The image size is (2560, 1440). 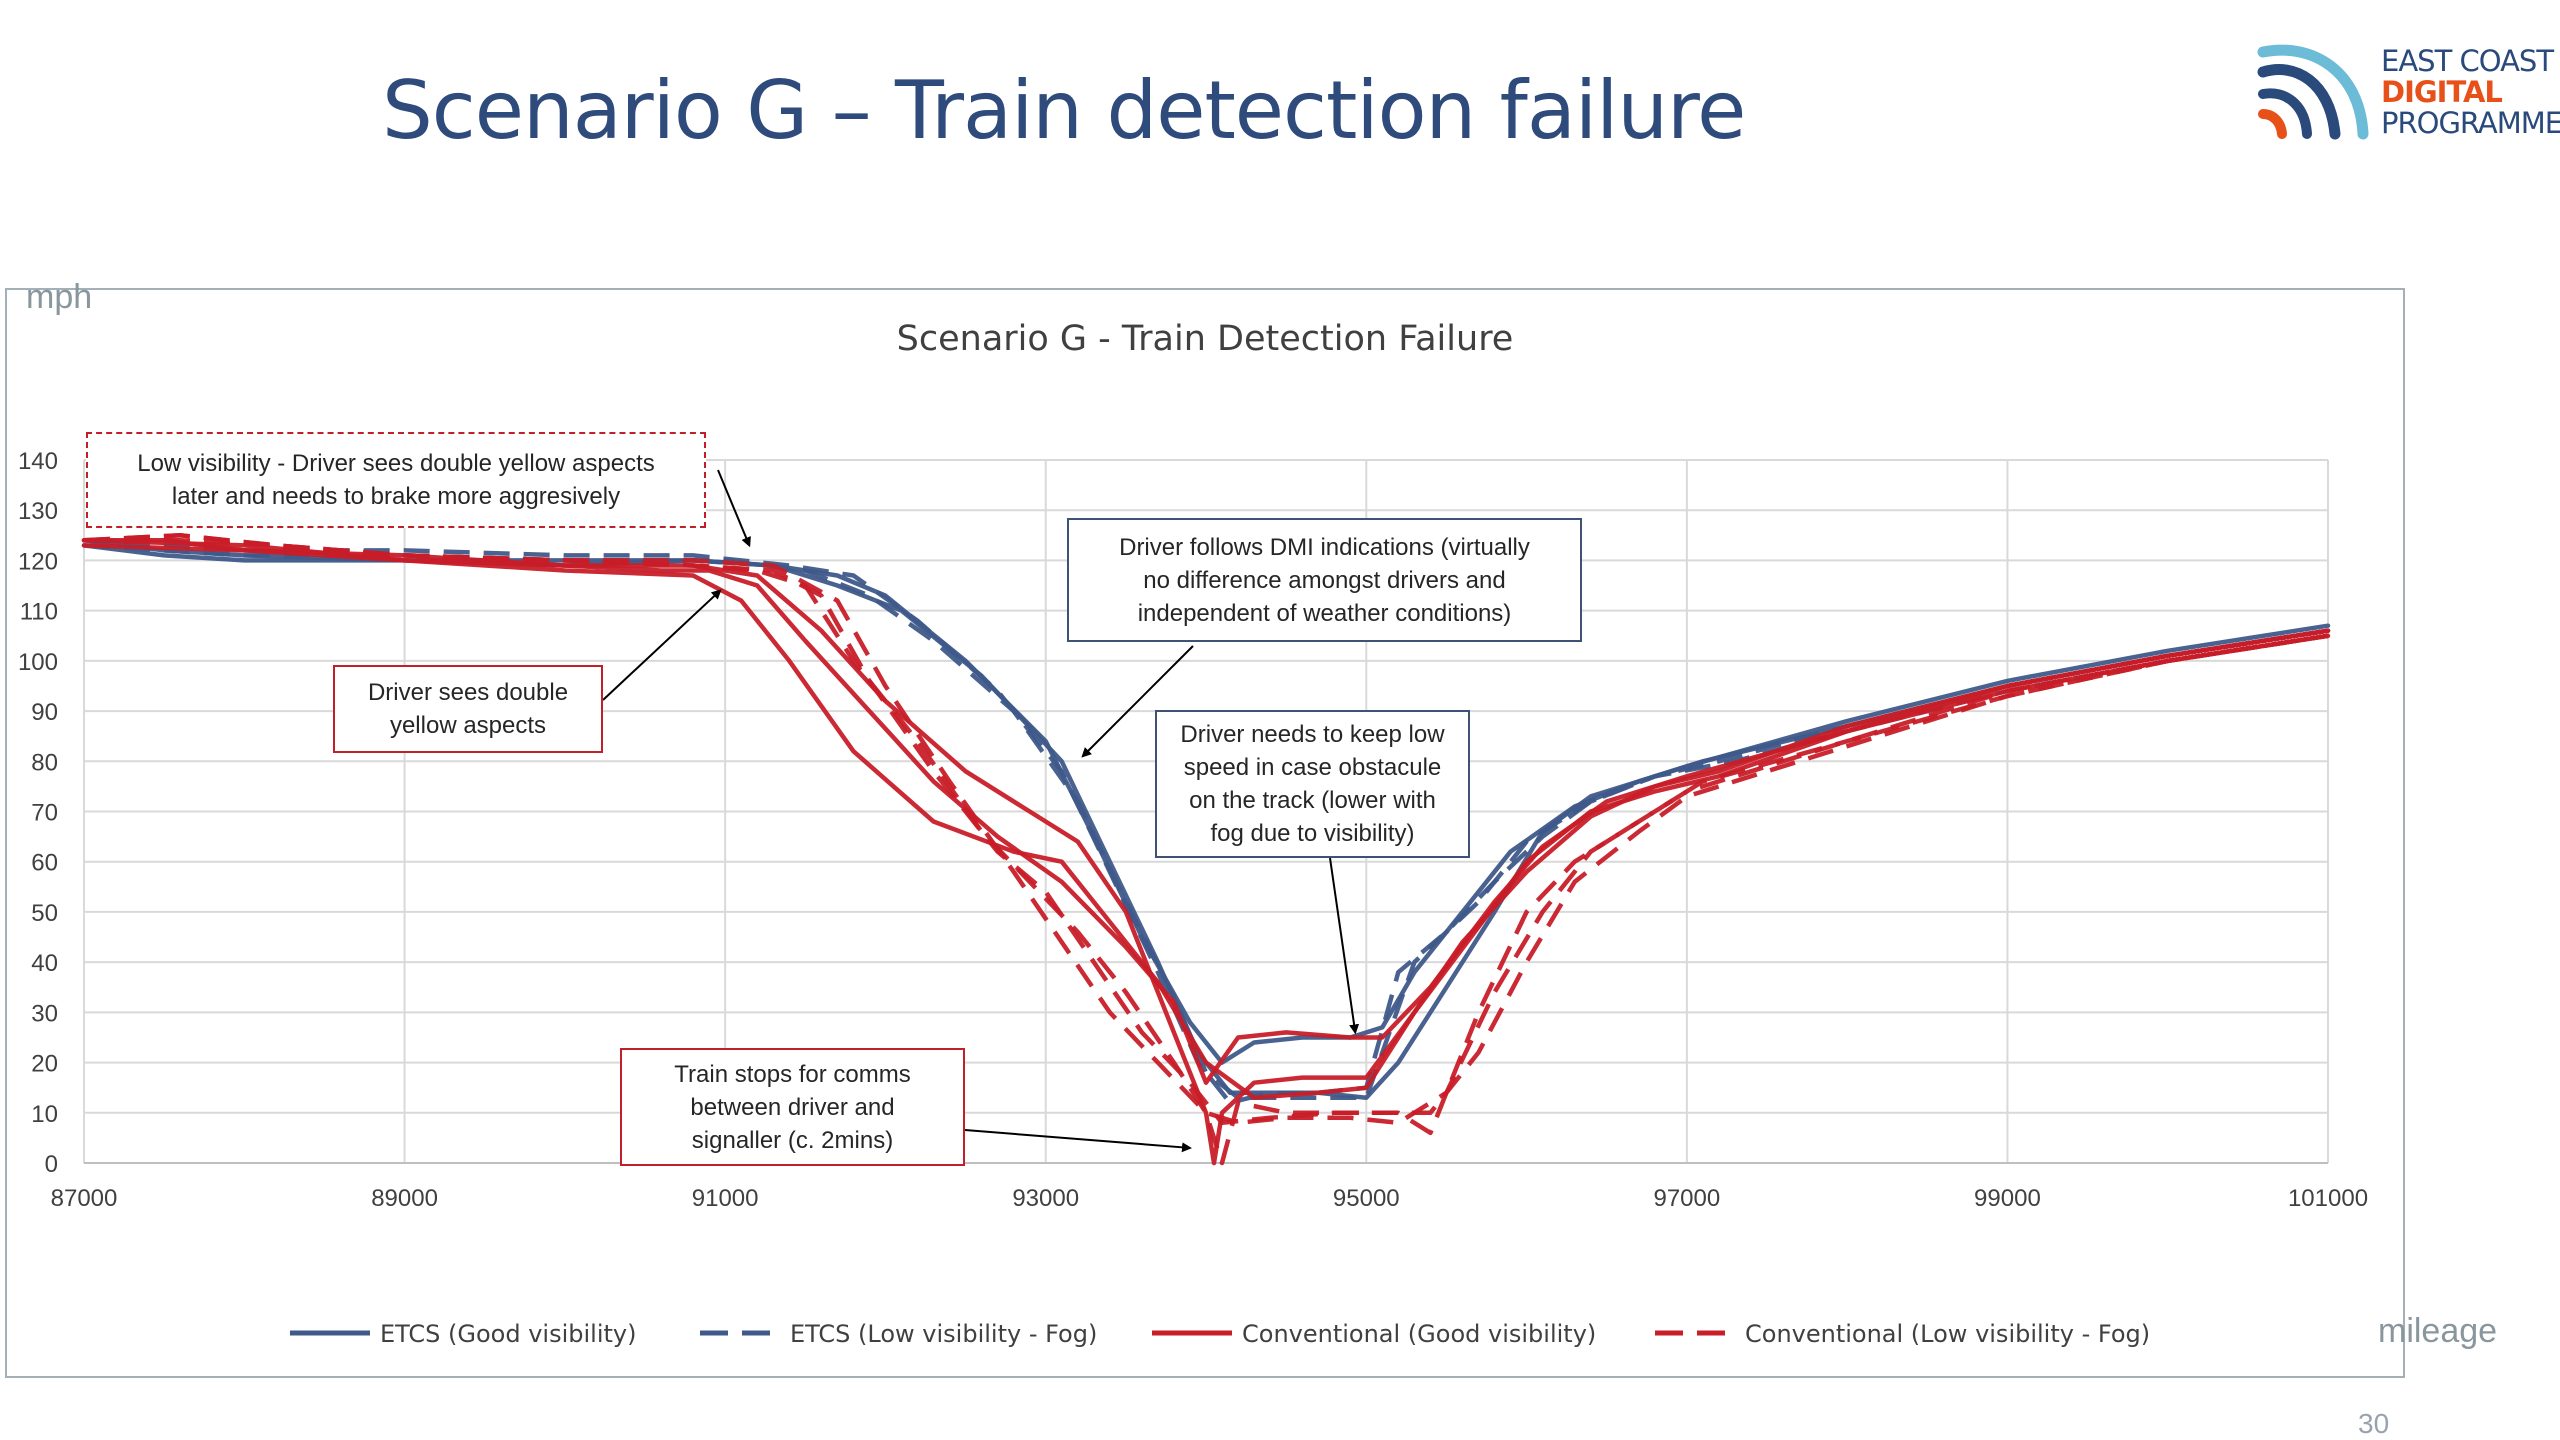 I want to click on y-tick-label: 50, so click(x=44, y=913).